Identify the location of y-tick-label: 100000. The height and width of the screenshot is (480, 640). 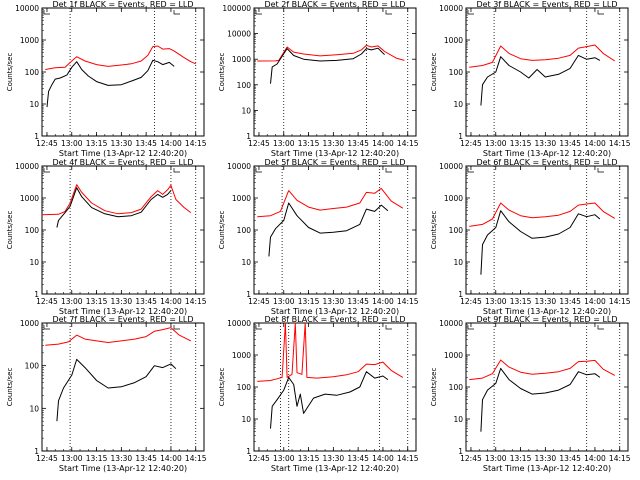
(236, 8).